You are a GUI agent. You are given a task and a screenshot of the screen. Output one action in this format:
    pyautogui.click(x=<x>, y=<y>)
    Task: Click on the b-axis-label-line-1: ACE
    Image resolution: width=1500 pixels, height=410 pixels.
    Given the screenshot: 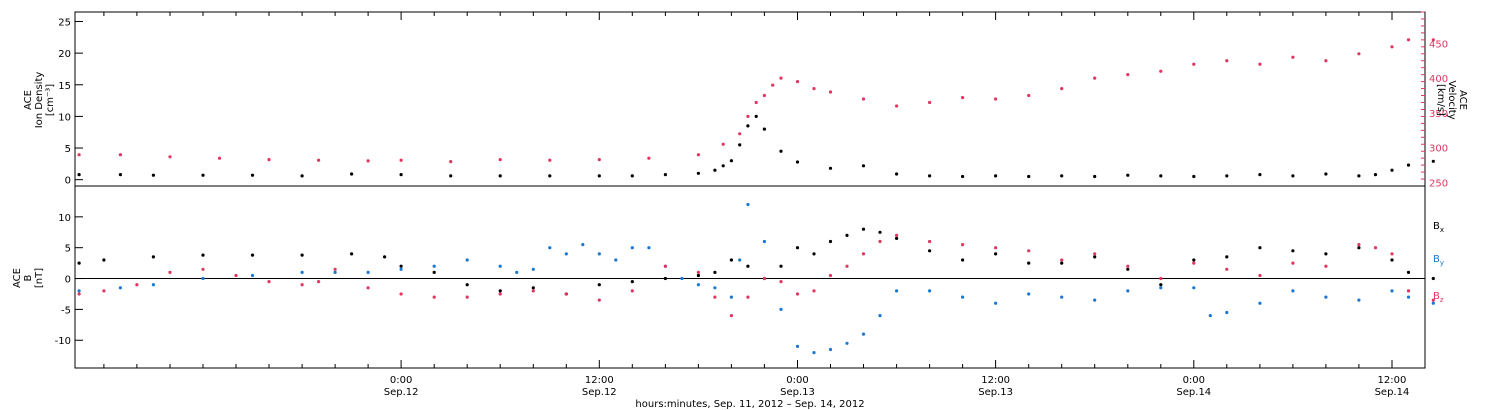 What is the action you would take?
    pyautogui.click(x=17, y=278)
    